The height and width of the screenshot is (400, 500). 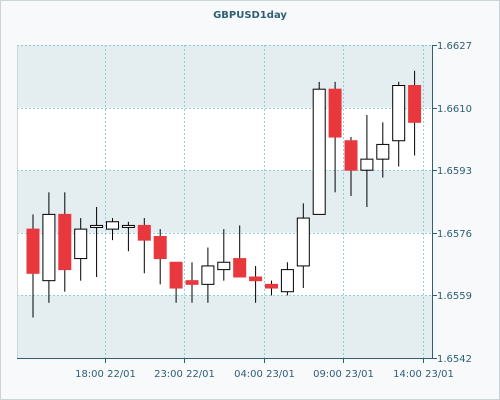 What do you see at coordinates (454, 234) in the screenshot?
I see `y-tick-label: 1.6576` at bounding box center [454, 234].